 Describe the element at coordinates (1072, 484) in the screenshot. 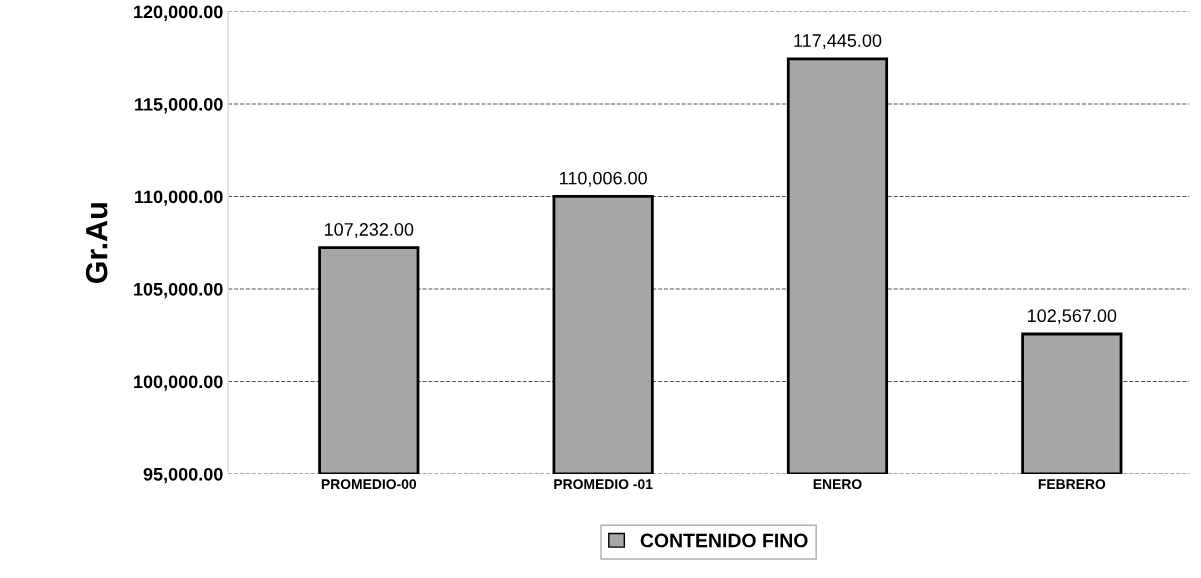

I see `x-tick-label: FEBRERO` at that location.